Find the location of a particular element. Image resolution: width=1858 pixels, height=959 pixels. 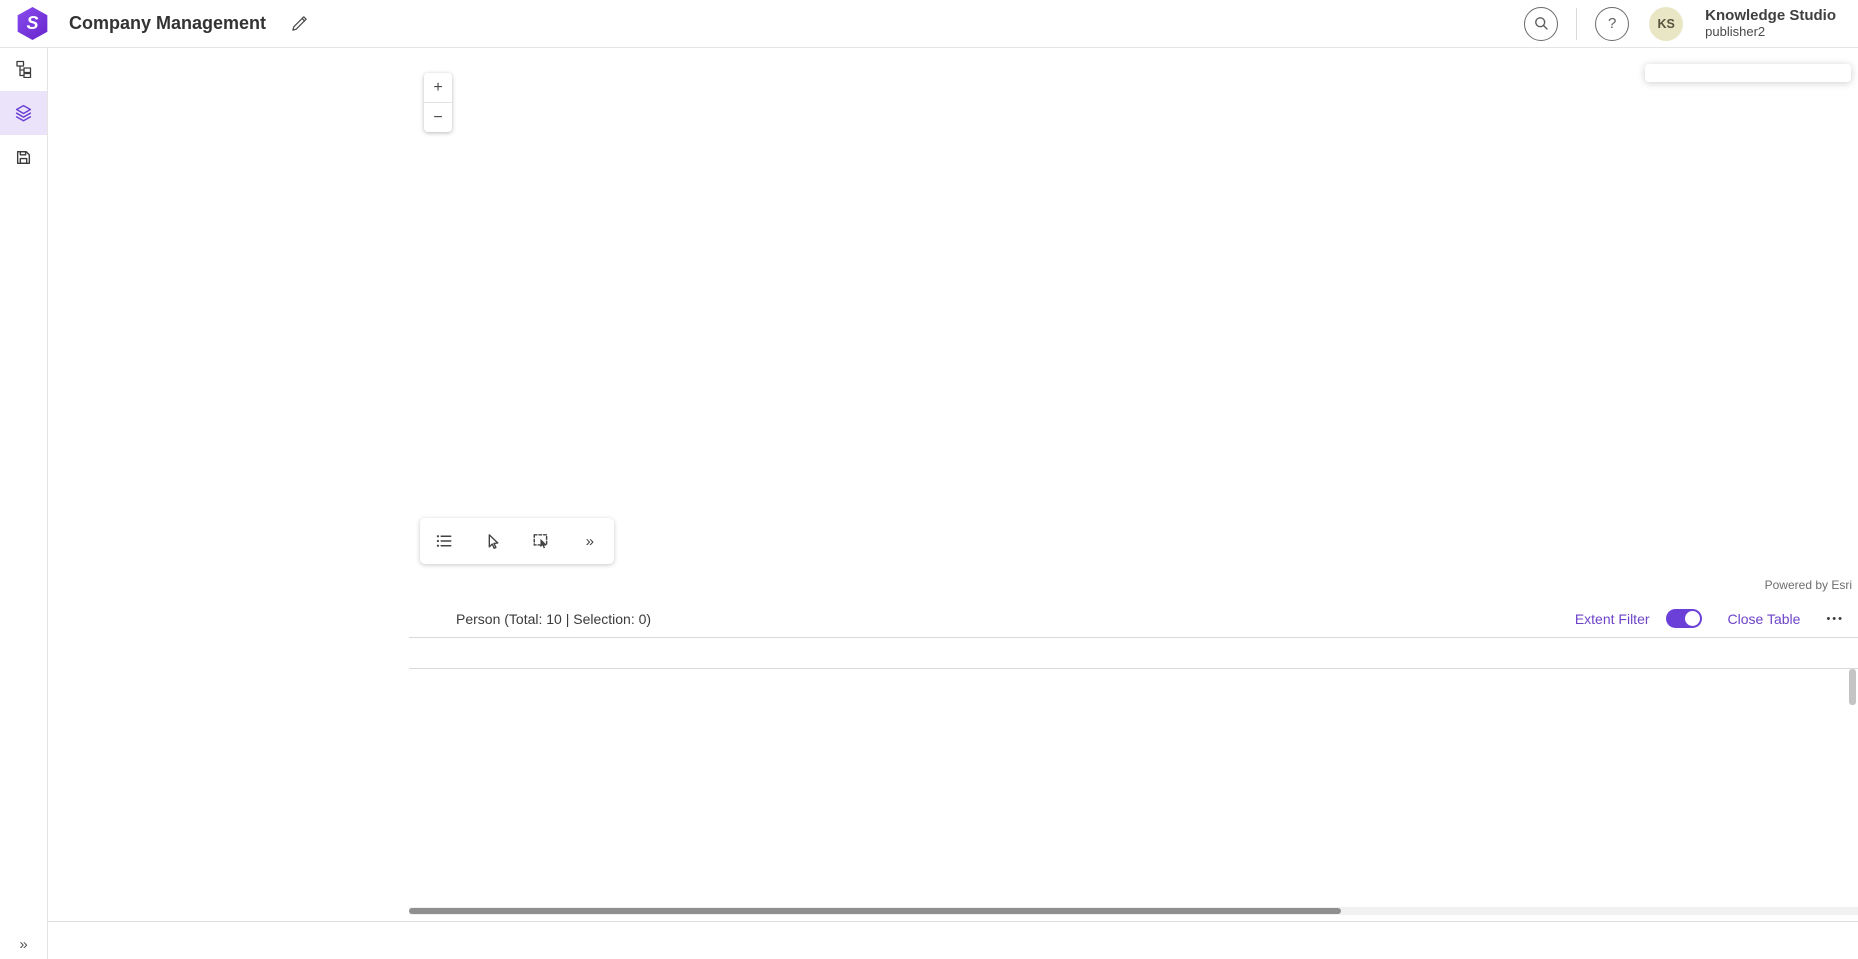

extent-filter-label: Extent Filter is located at coordinates (1612, 618).